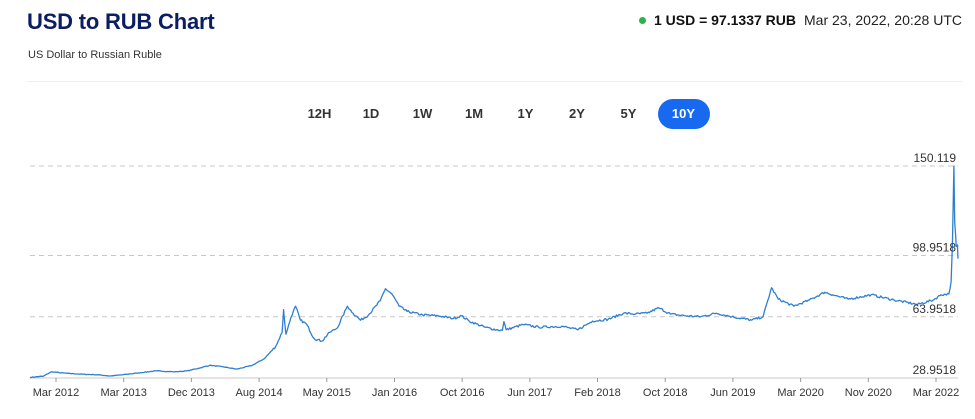 The height and width of the screenshot is (419, 975). I want to click on y-tick-label: 63.9518, so click(935, 309).